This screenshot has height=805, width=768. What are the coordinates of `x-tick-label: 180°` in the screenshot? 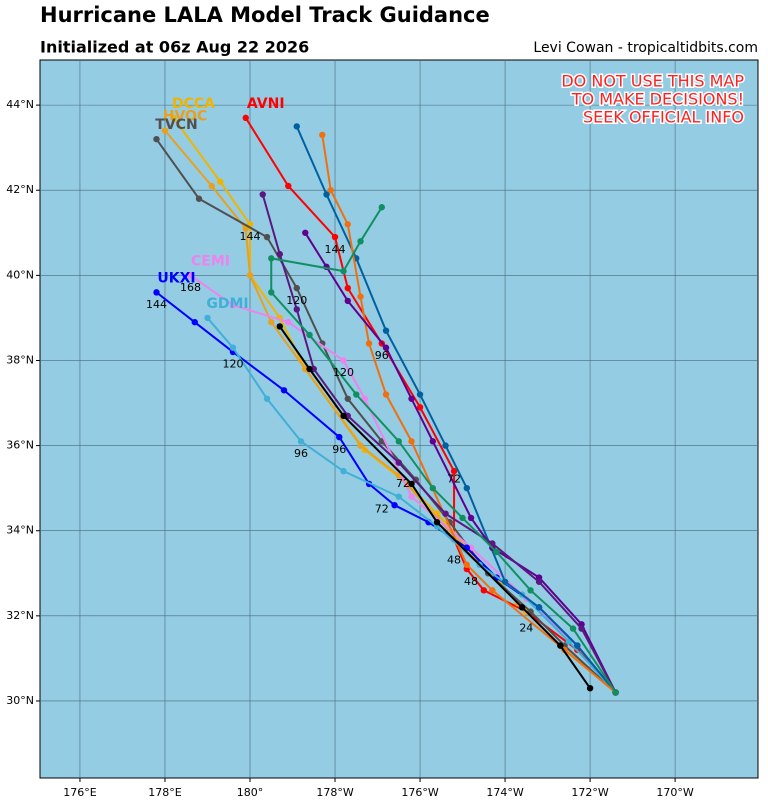 It's located at (250, 792).